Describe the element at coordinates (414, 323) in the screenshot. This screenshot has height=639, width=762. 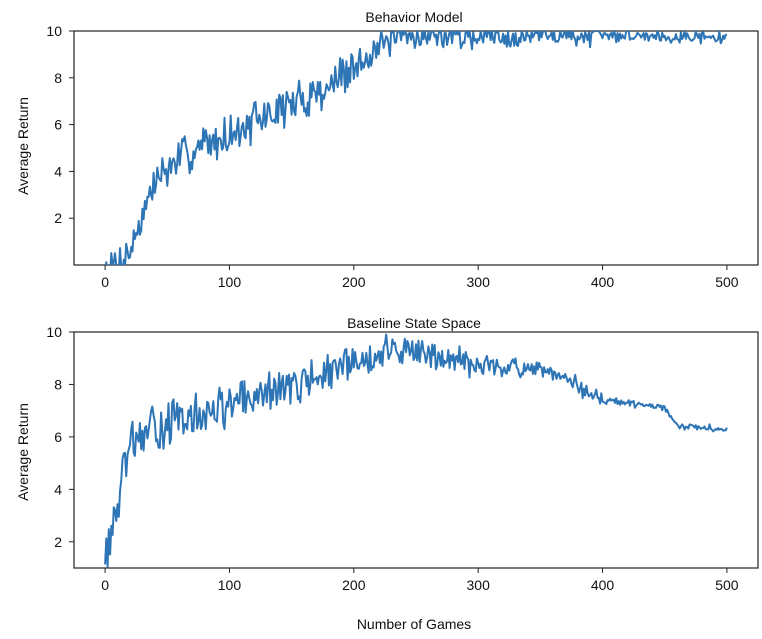
I see `chart-title: Baseline State Space` at that location.